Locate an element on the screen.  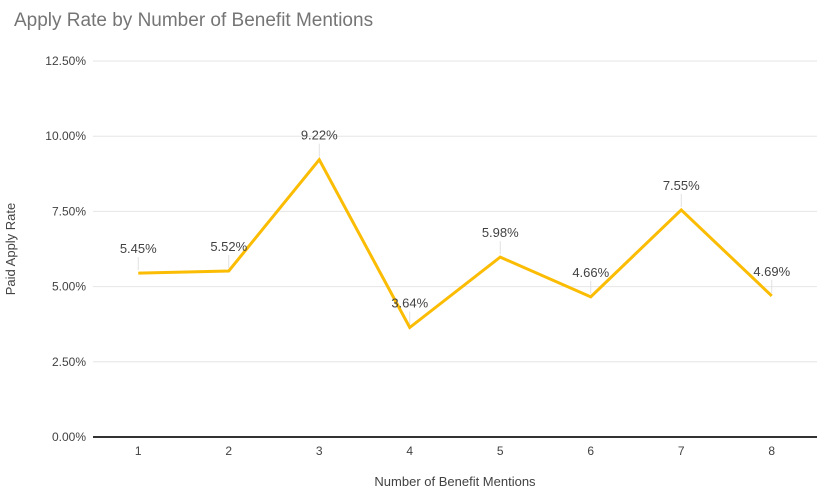
data-label: 5.98% is located at coordinates (500, 232).